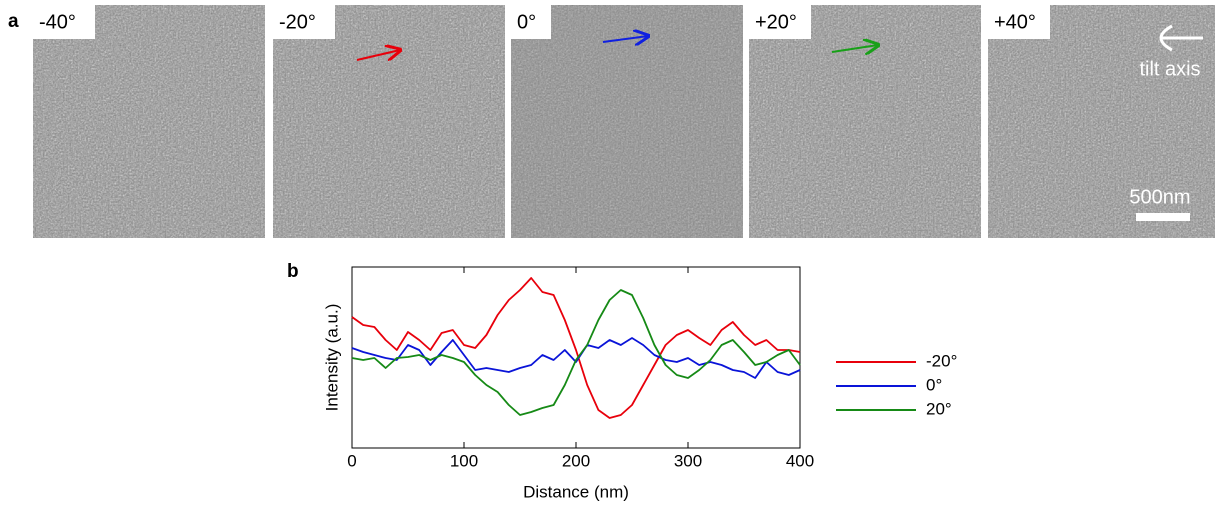 The image size is (1215, 508). Describe the element at coordinates (688, 460) in the screenshot. I see `x-tick-label: 300` at that location.